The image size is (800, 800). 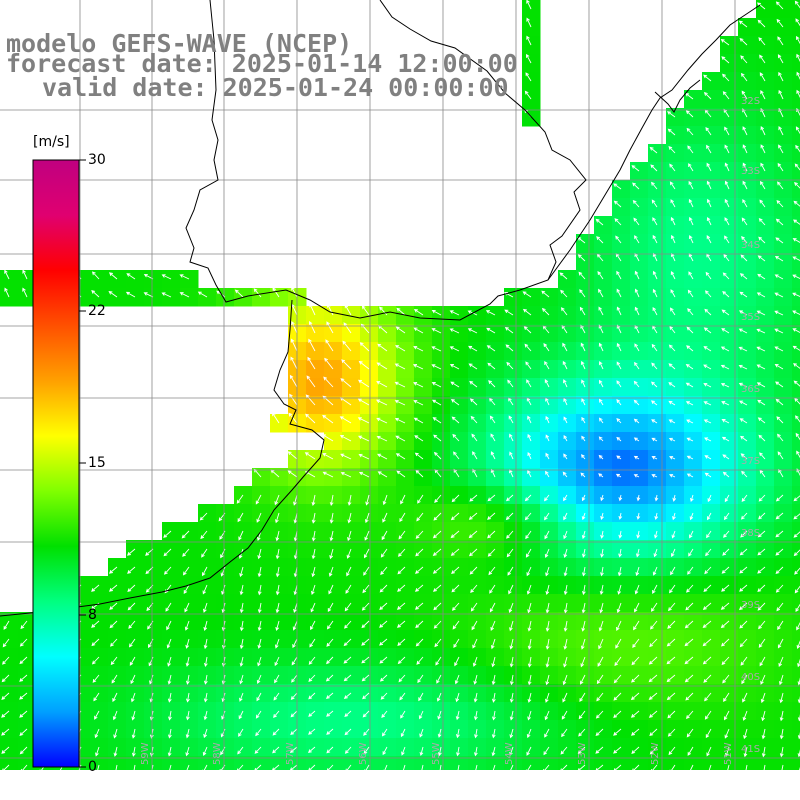 I want to click on lat-label: 40S, so click(x=750, y=677).